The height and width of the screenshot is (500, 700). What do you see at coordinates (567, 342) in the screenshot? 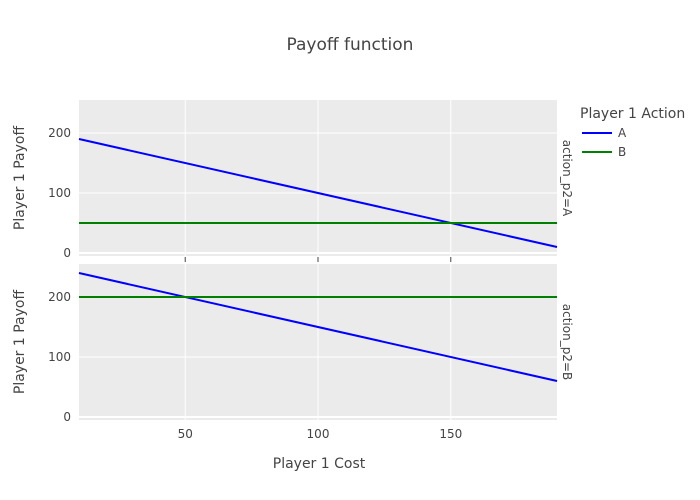
I see `facet-label: action_p2=B` at bounding box center [567, 342].